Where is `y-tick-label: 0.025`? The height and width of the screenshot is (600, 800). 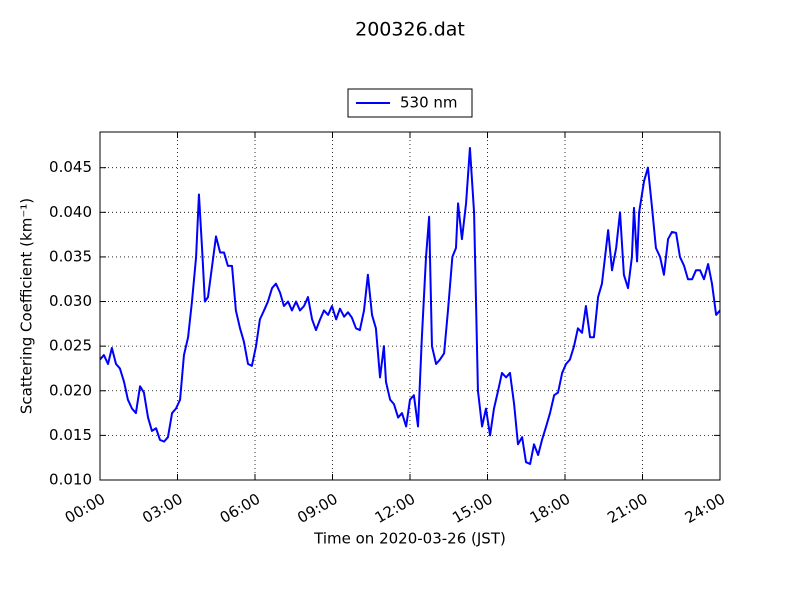
y-tick-label: 0.025 is located at coordinates (70, 346).